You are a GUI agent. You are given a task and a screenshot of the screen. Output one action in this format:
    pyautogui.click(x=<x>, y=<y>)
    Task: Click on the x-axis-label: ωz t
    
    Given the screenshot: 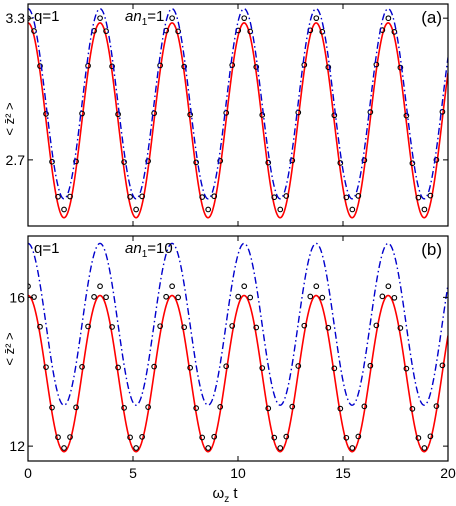 What is the action you would take?
    pyautogui.click(x=225, y=495)
    